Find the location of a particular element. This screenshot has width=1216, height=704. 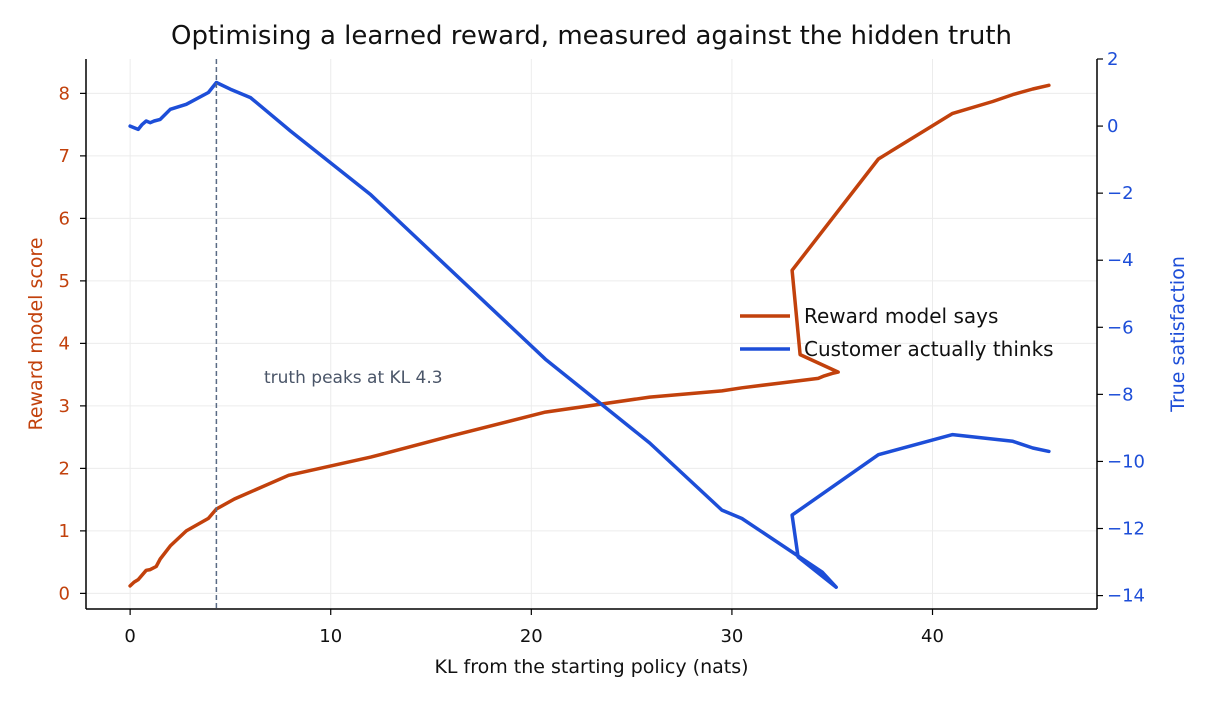

y-left-tick-label: 8 is located at coordinates (64, 93).